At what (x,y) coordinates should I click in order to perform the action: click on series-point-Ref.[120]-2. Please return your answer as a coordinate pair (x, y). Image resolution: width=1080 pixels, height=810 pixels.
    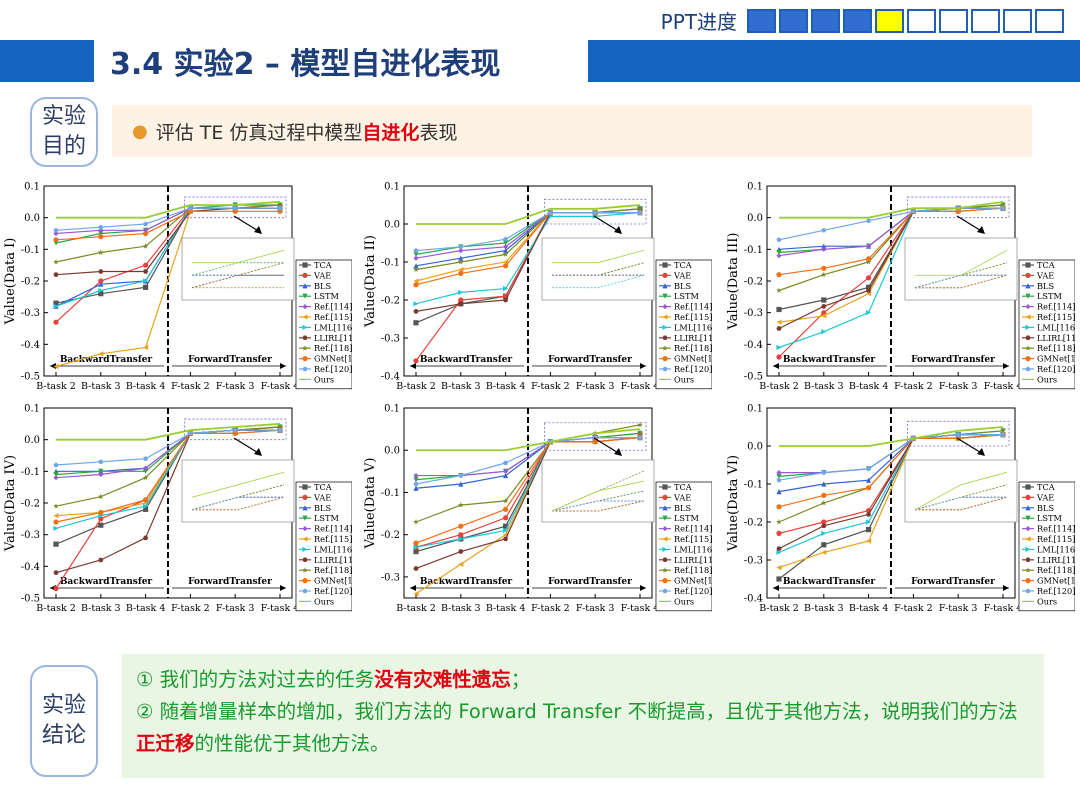
    Looking at the image, I should click on (506, 239).